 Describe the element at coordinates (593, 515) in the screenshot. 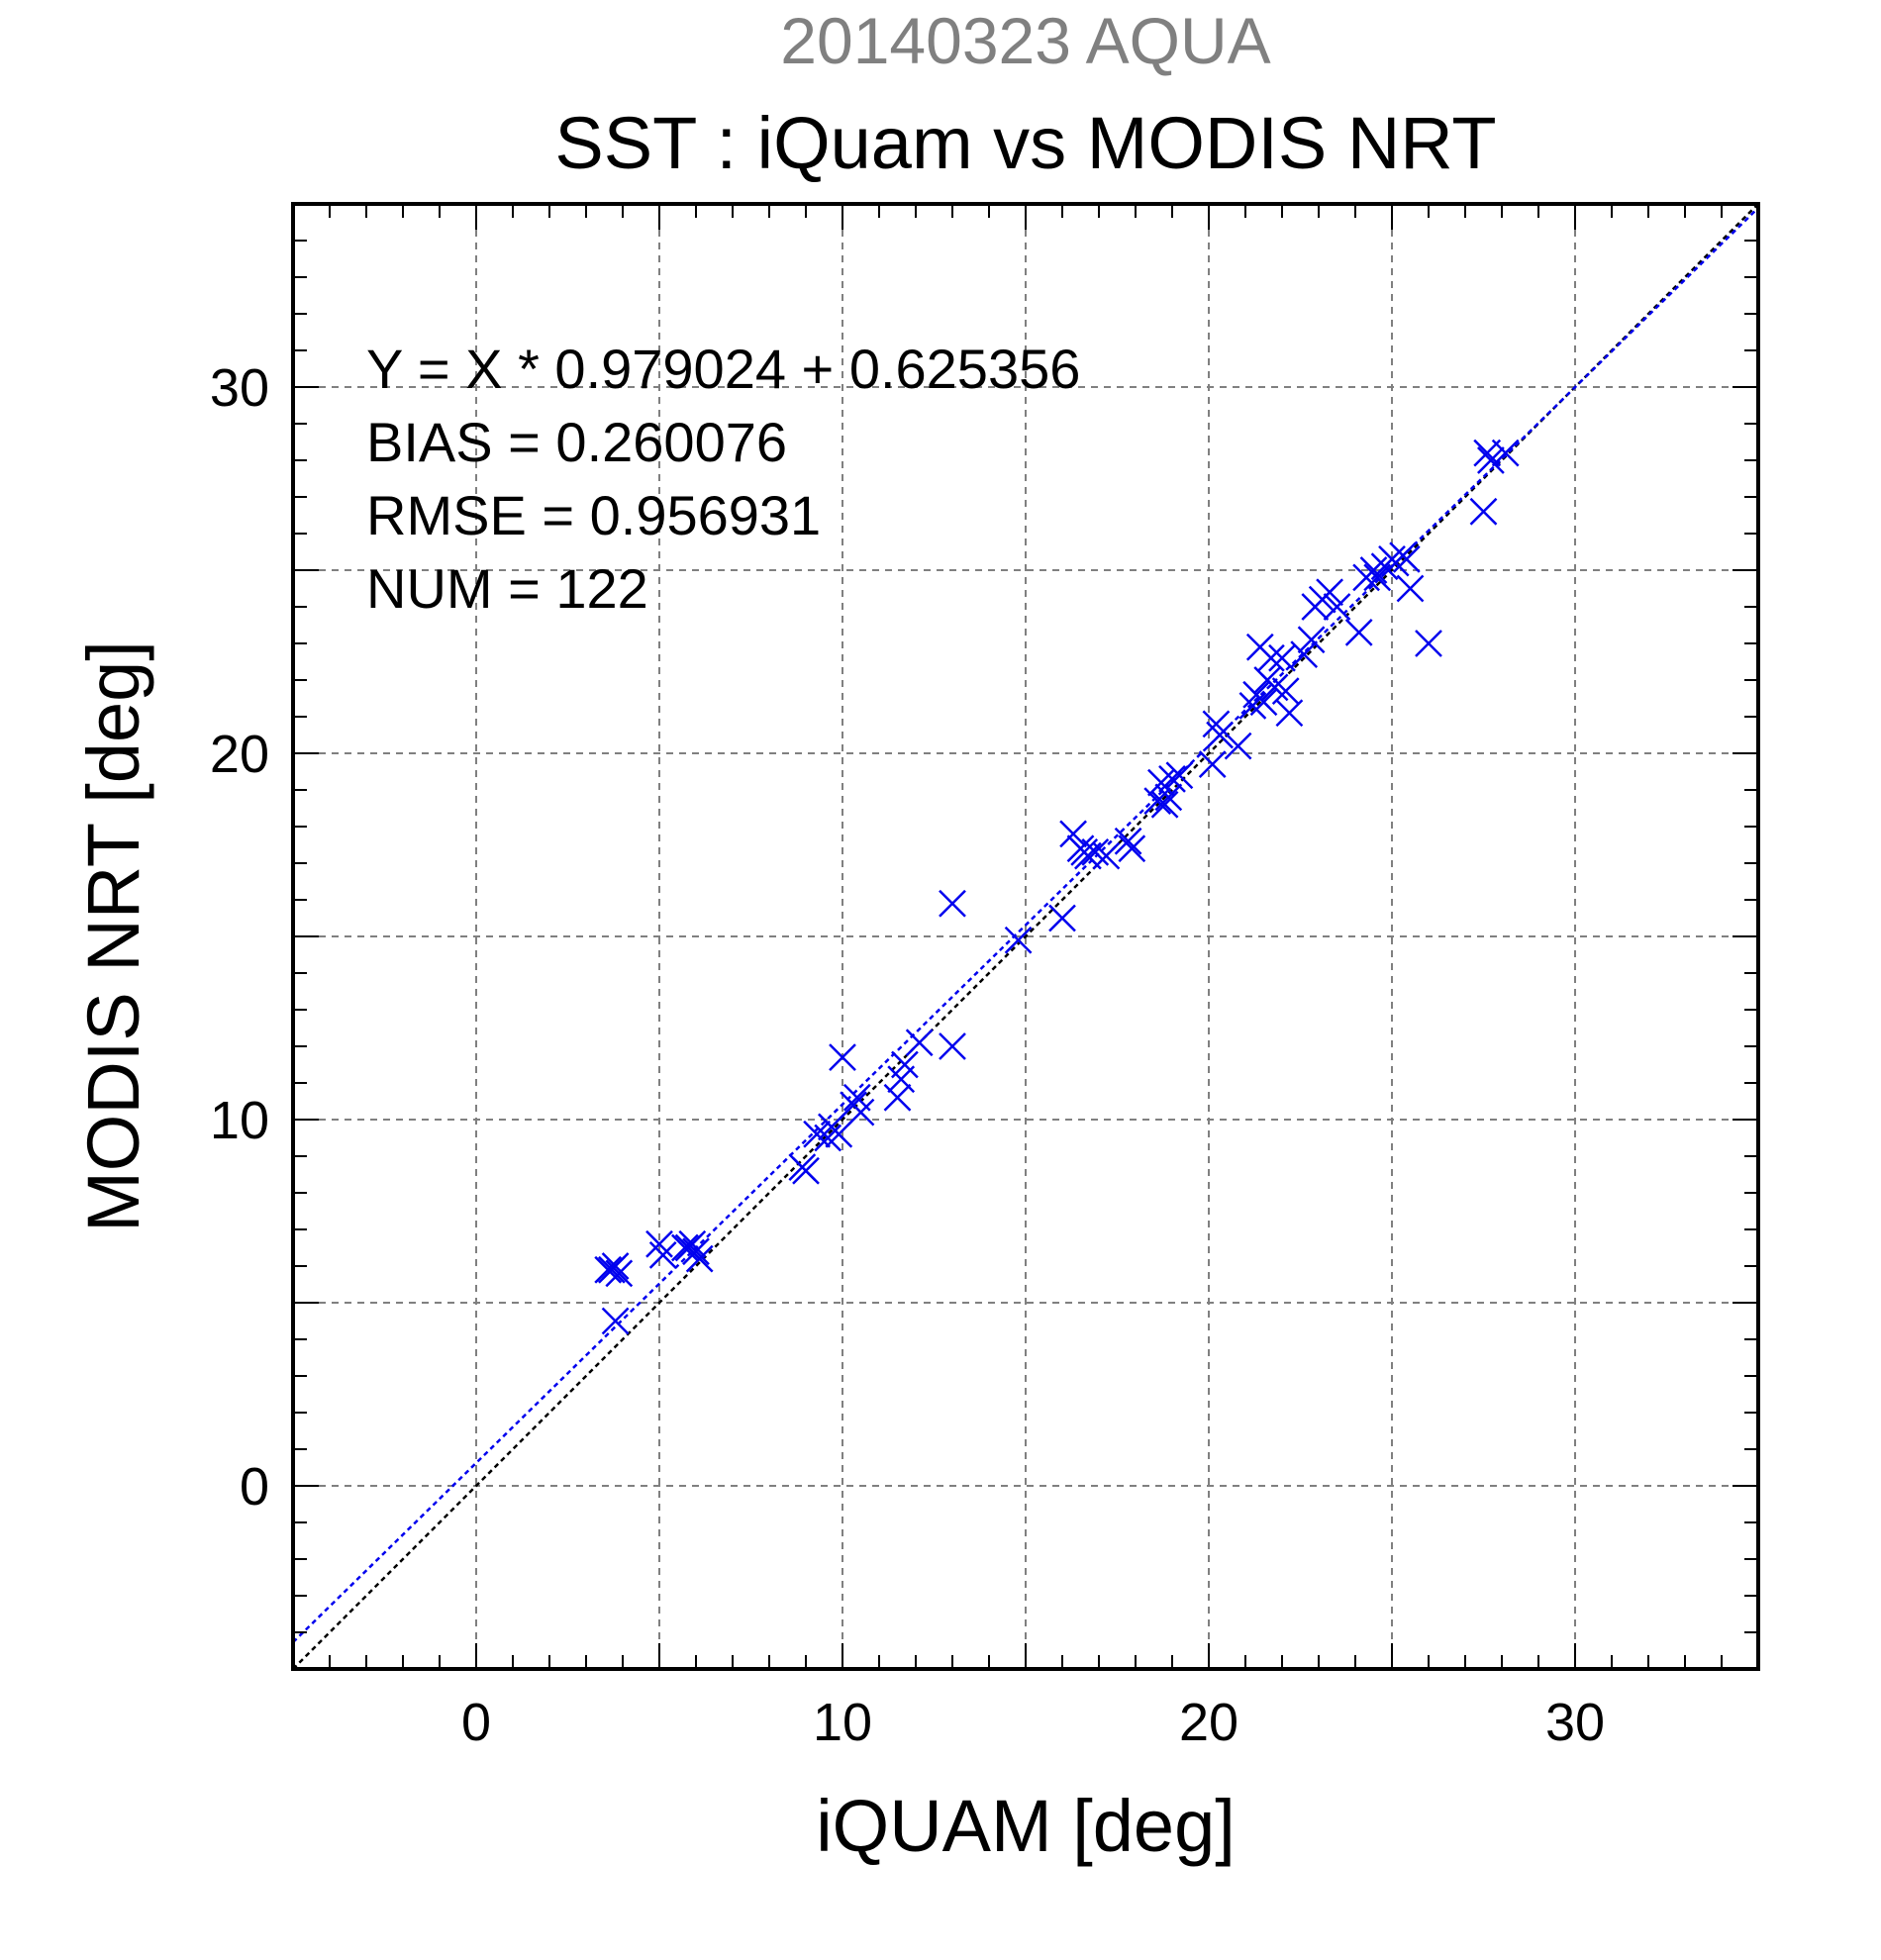

I see `stat-rmse: RMSE = 0.956931` at that location.